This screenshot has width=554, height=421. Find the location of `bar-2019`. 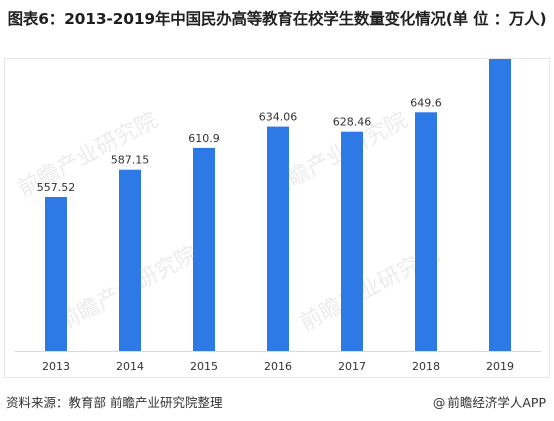

bar-2019 is located at coordinates (500, 205).